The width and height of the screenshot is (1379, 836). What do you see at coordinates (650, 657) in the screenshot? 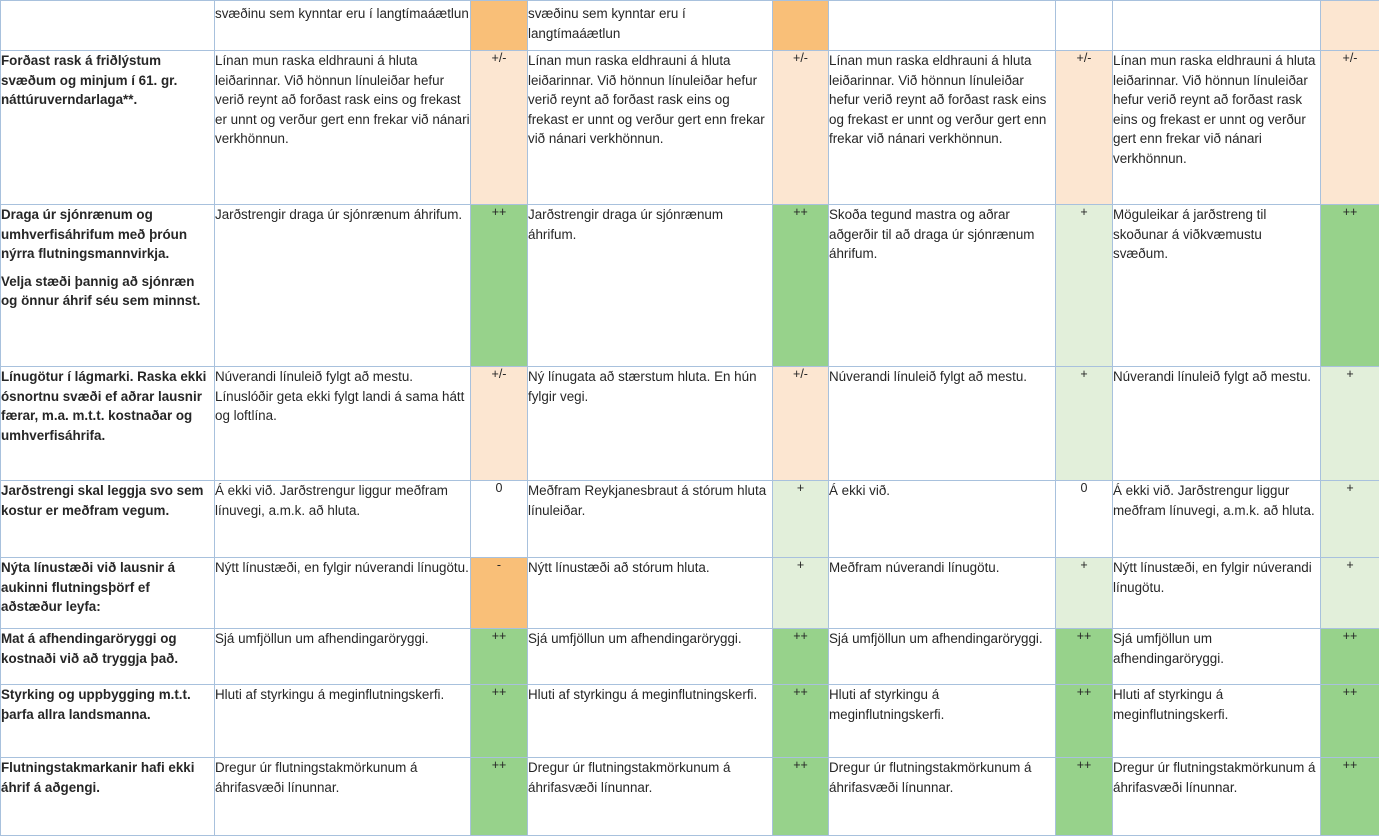
I see `option-2-description: Sjá umfjöllun um afhendingaröryggi.` at bounding box center [650, 657].